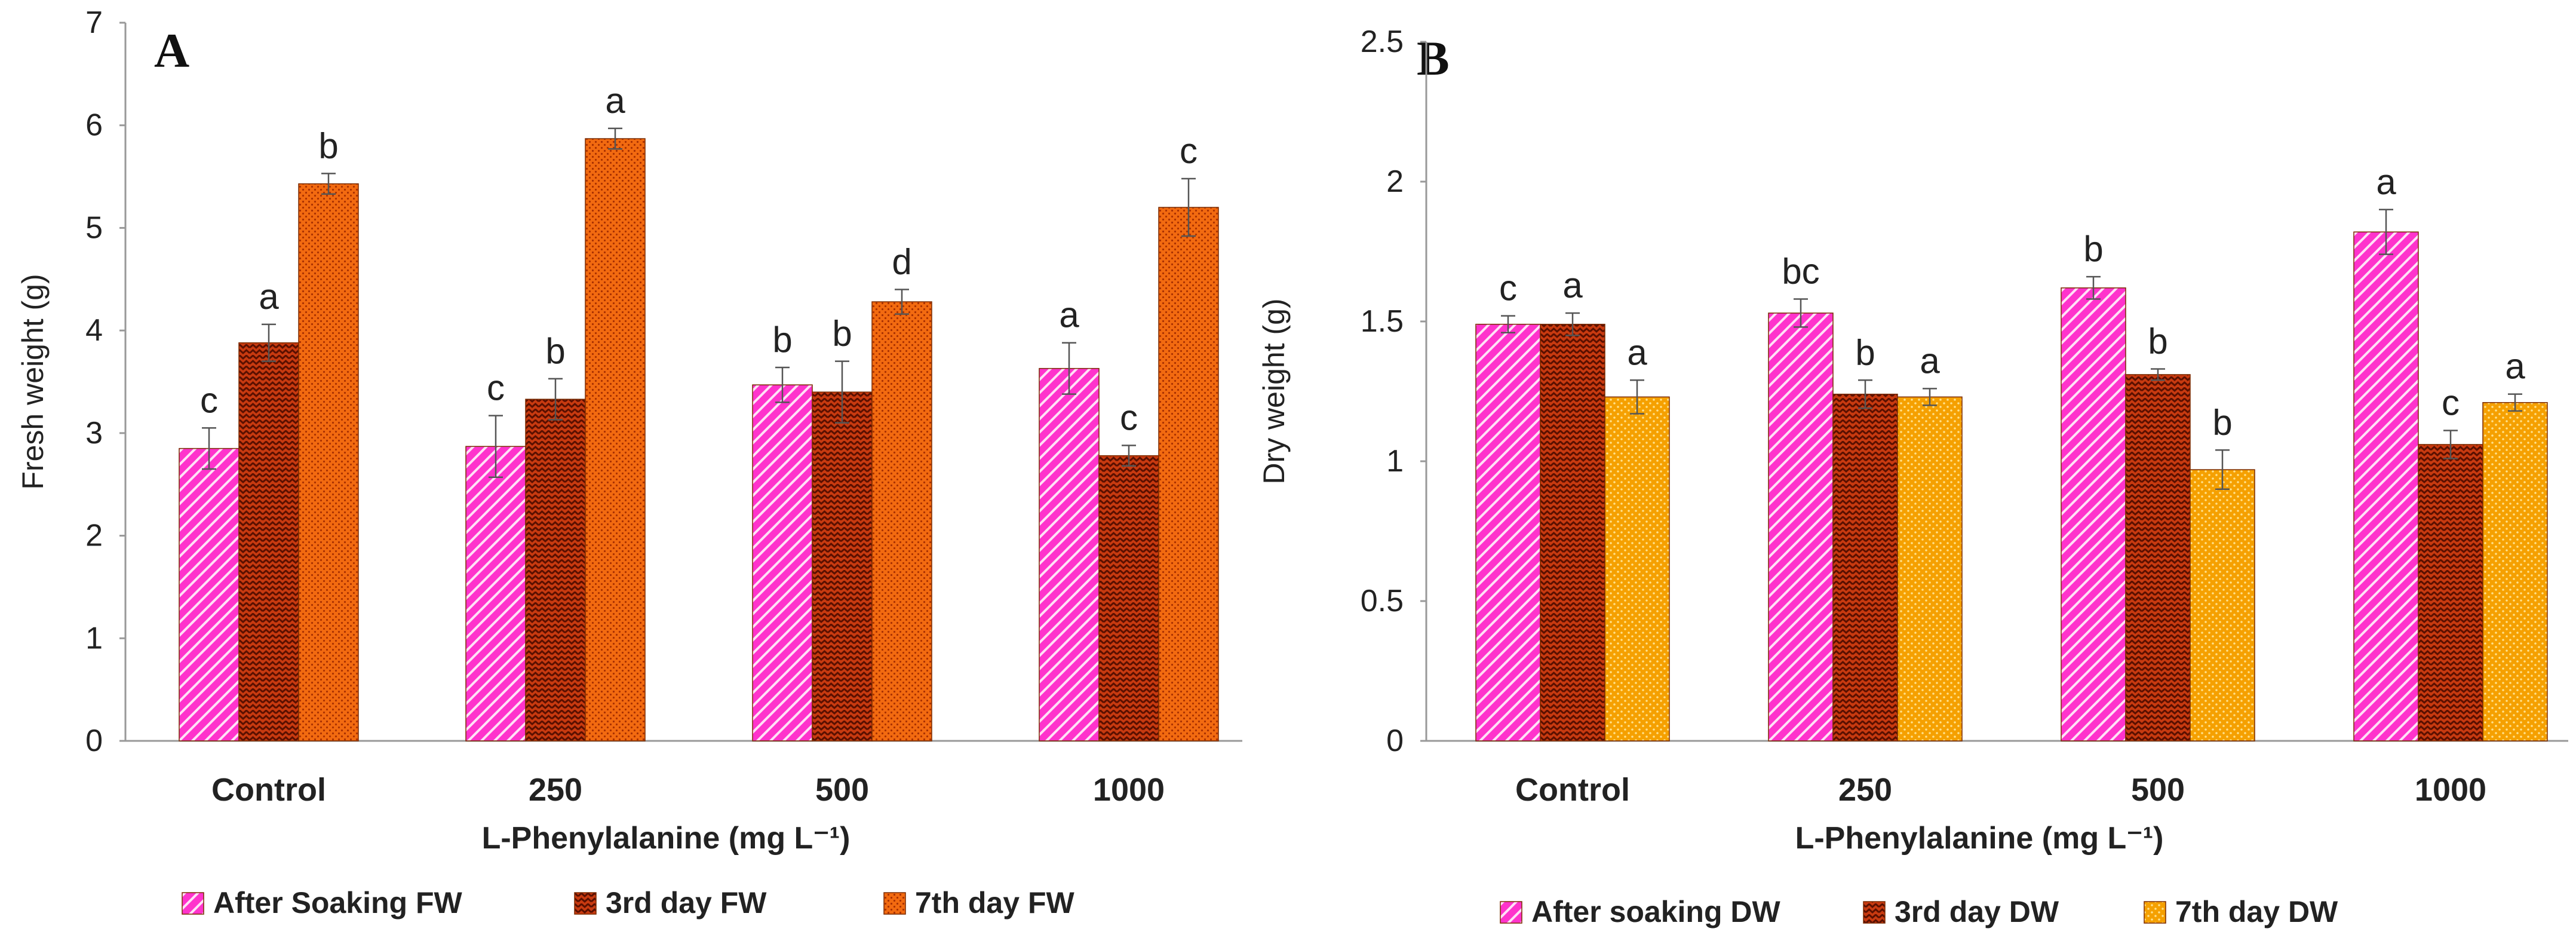 The height and width of the screenshot is (950, 2576). Describe the element at coordinates (1656, 911) in the screenshot. I see `legend-label: After soaking DW` at that location.